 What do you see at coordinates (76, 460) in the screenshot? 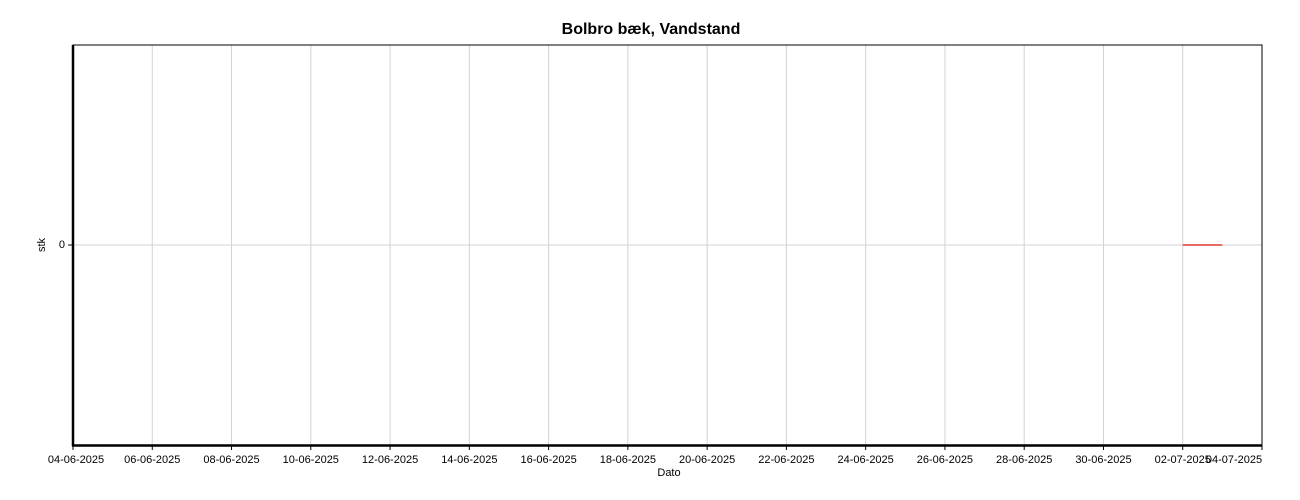
I see `x-tick-label: 04-06-2025` at bounding box center [76, 460].